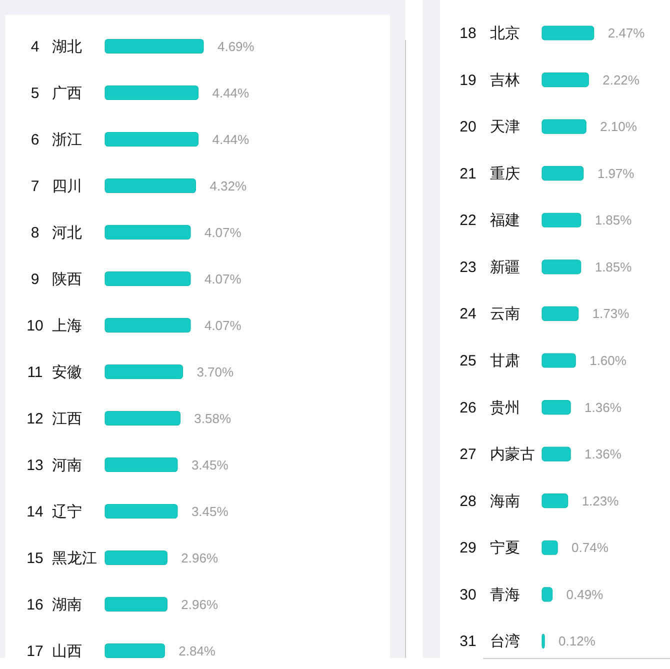 This screenshot has width=670, height=669. What do you see at coordinates (56, 93) in the screenshot?
I see `y-tick-label: 5 广西` at bounding box center [56, 93].